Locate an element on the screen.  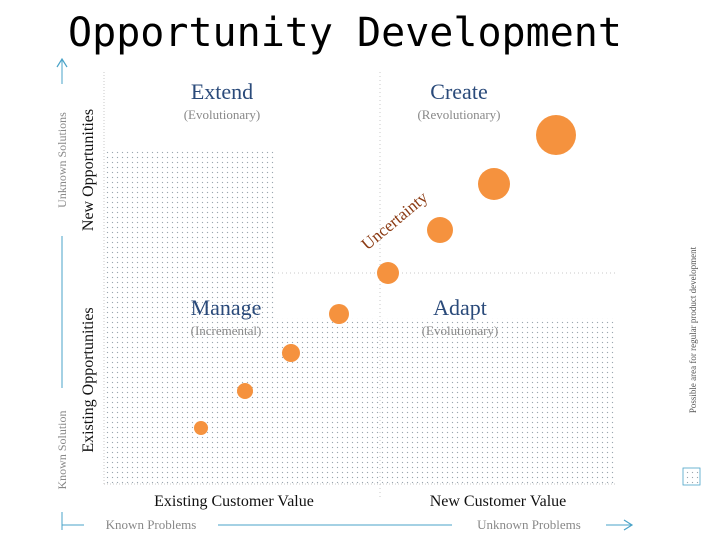
x-axis-gap-left is located at coordinates (151, 525).